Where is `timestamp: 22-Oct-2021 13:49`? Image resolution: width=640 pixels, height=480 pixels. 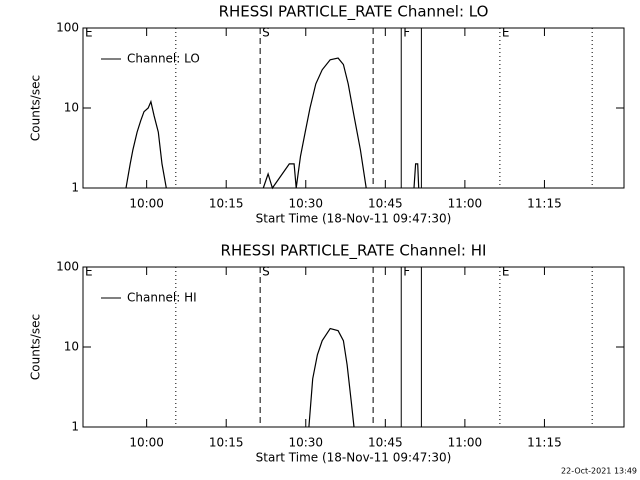
timestamp: 22-Oct-2021 13:49 is located at coordinates (599, 471).